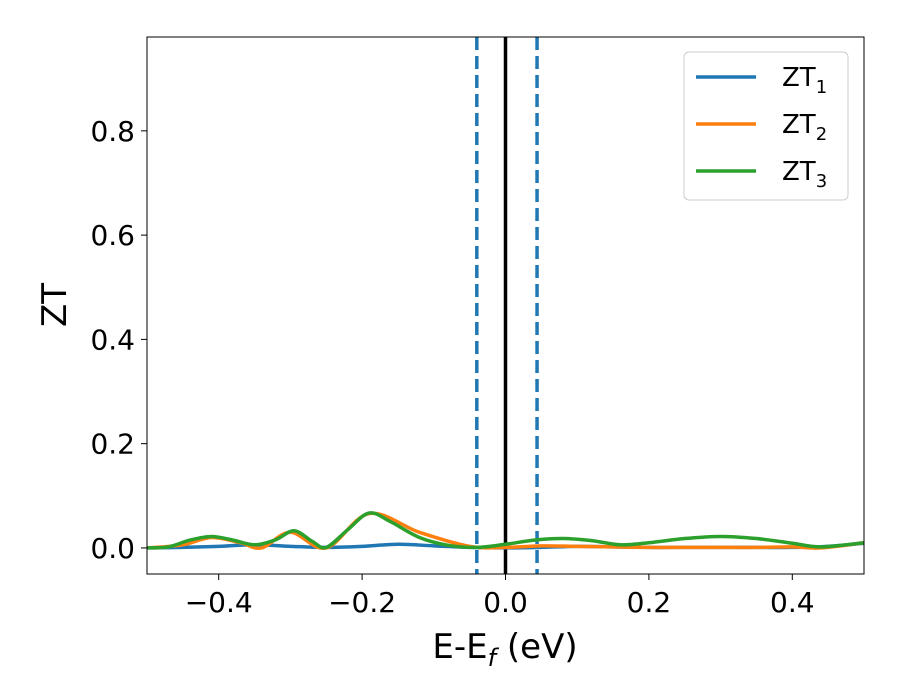 This screenshot has width=900, height=700. What do you see at coordinates (804, 174) in the screenshot?
I see `legend-label-zt3: ZT3` at bounding box center [804, 174].